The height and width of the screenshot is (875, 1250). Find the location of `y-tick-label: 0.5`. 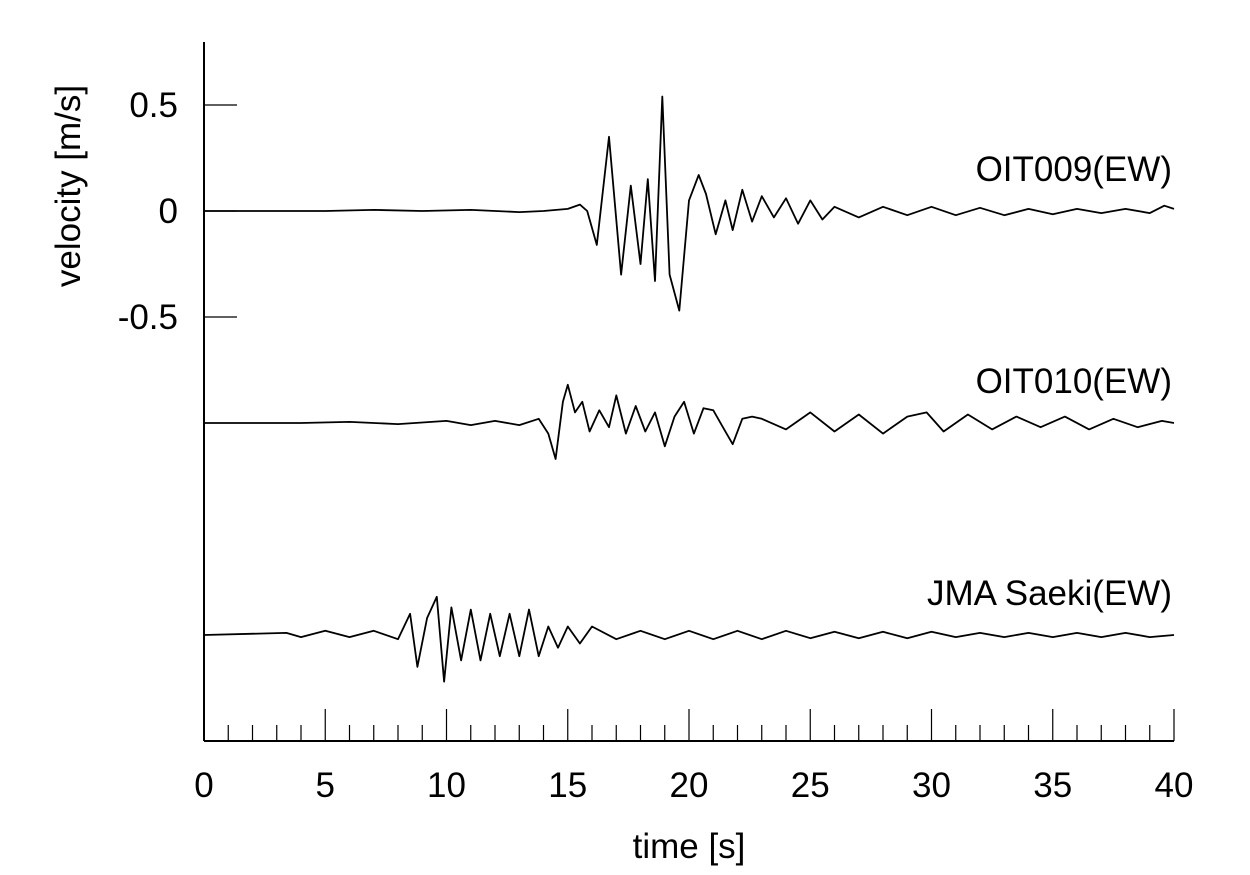

y-tick-label: 0.5 is located at coordinates (153, 105).